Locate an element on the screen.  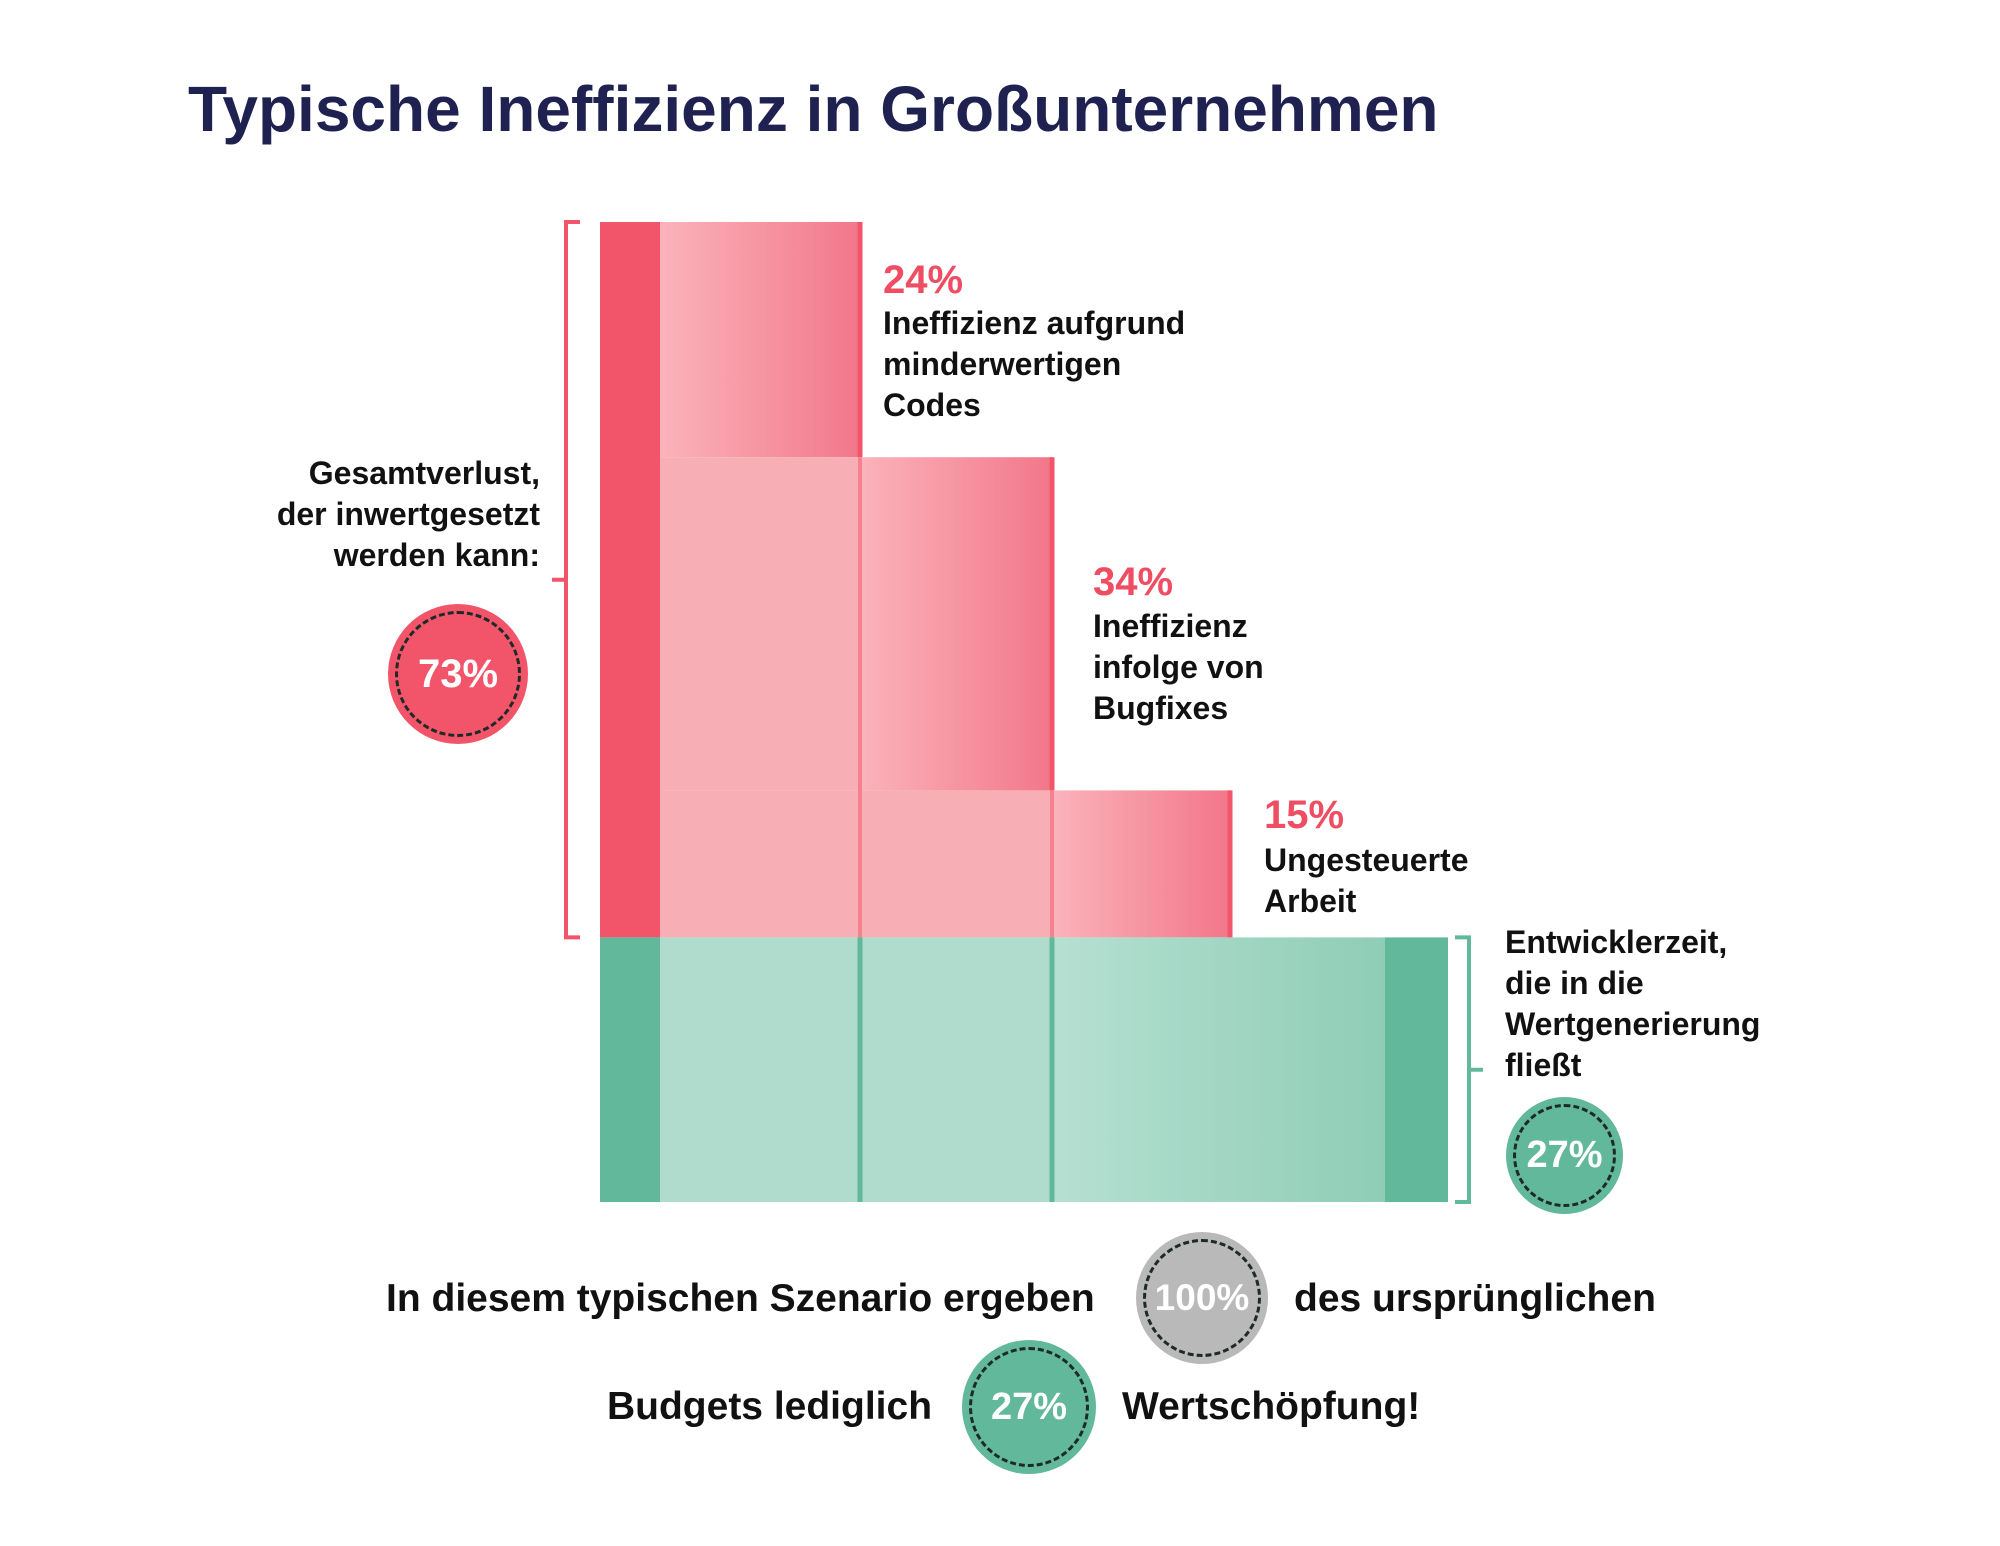
total-loss-badge: 73% is located at coordinates (458, 674).